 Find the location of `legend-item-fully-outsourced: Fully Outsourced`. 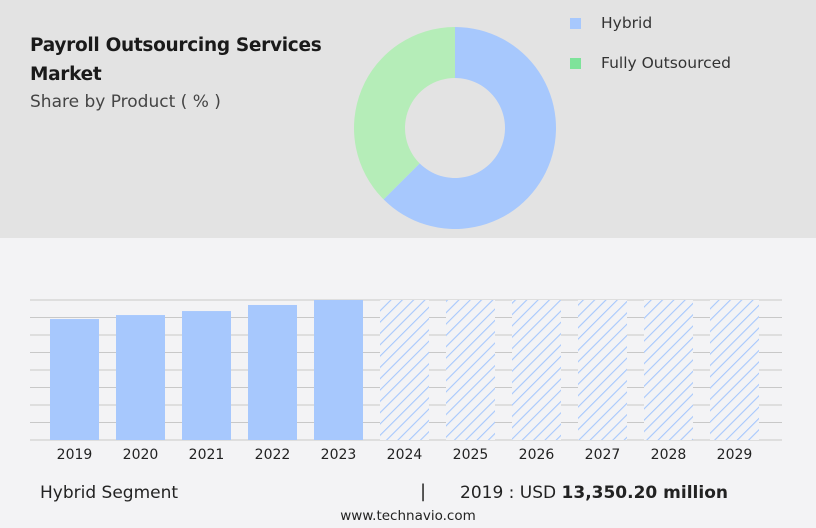

legend-item-fully-outsourced: Fully Outsourced is located at coordinates (650, 63).